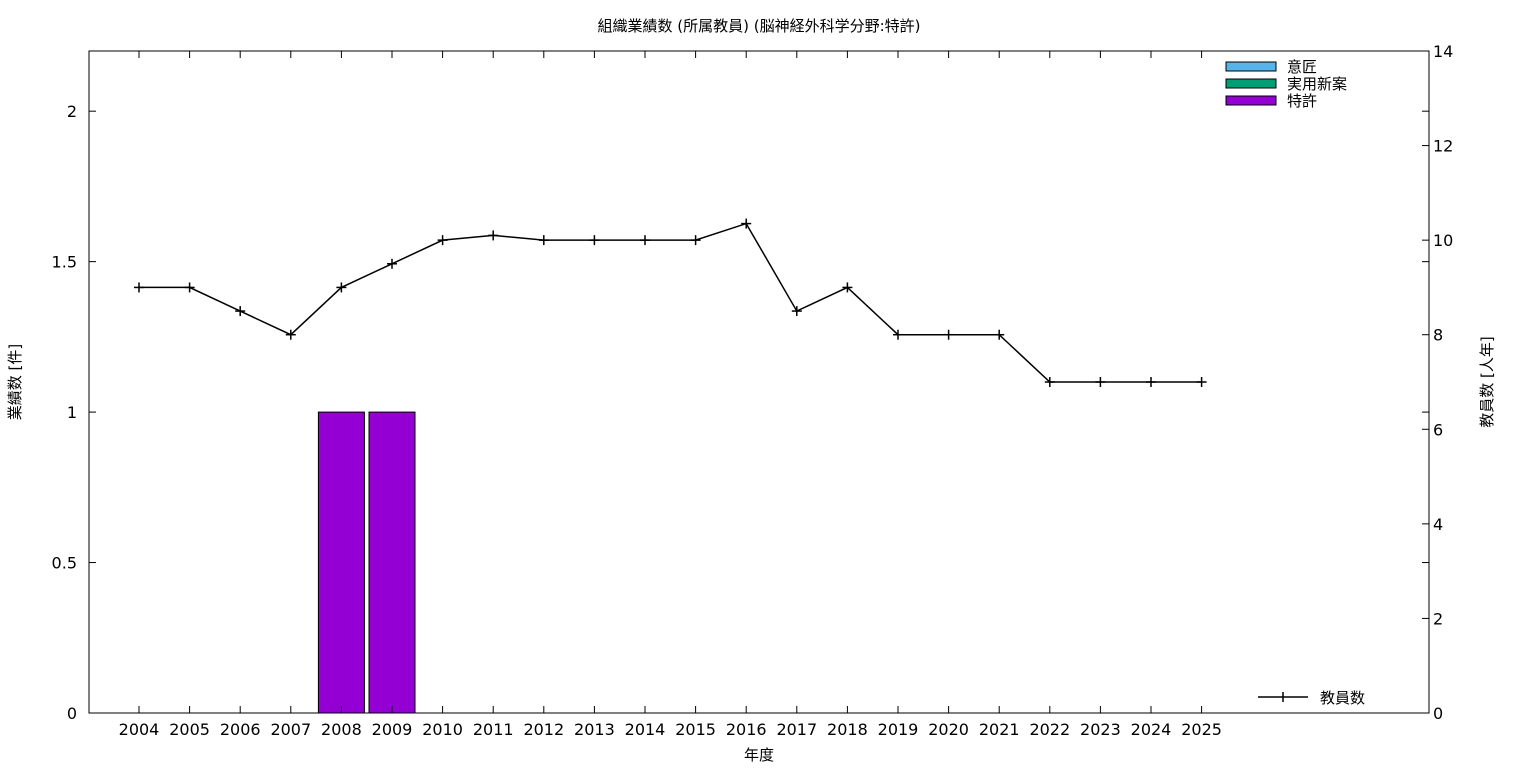 This screenshot has height=768, width=1536. Describe the element at coordinates (1487, 381) in the screenshot. I see `y2-axis-label: 教員数 [人年]` at that location.